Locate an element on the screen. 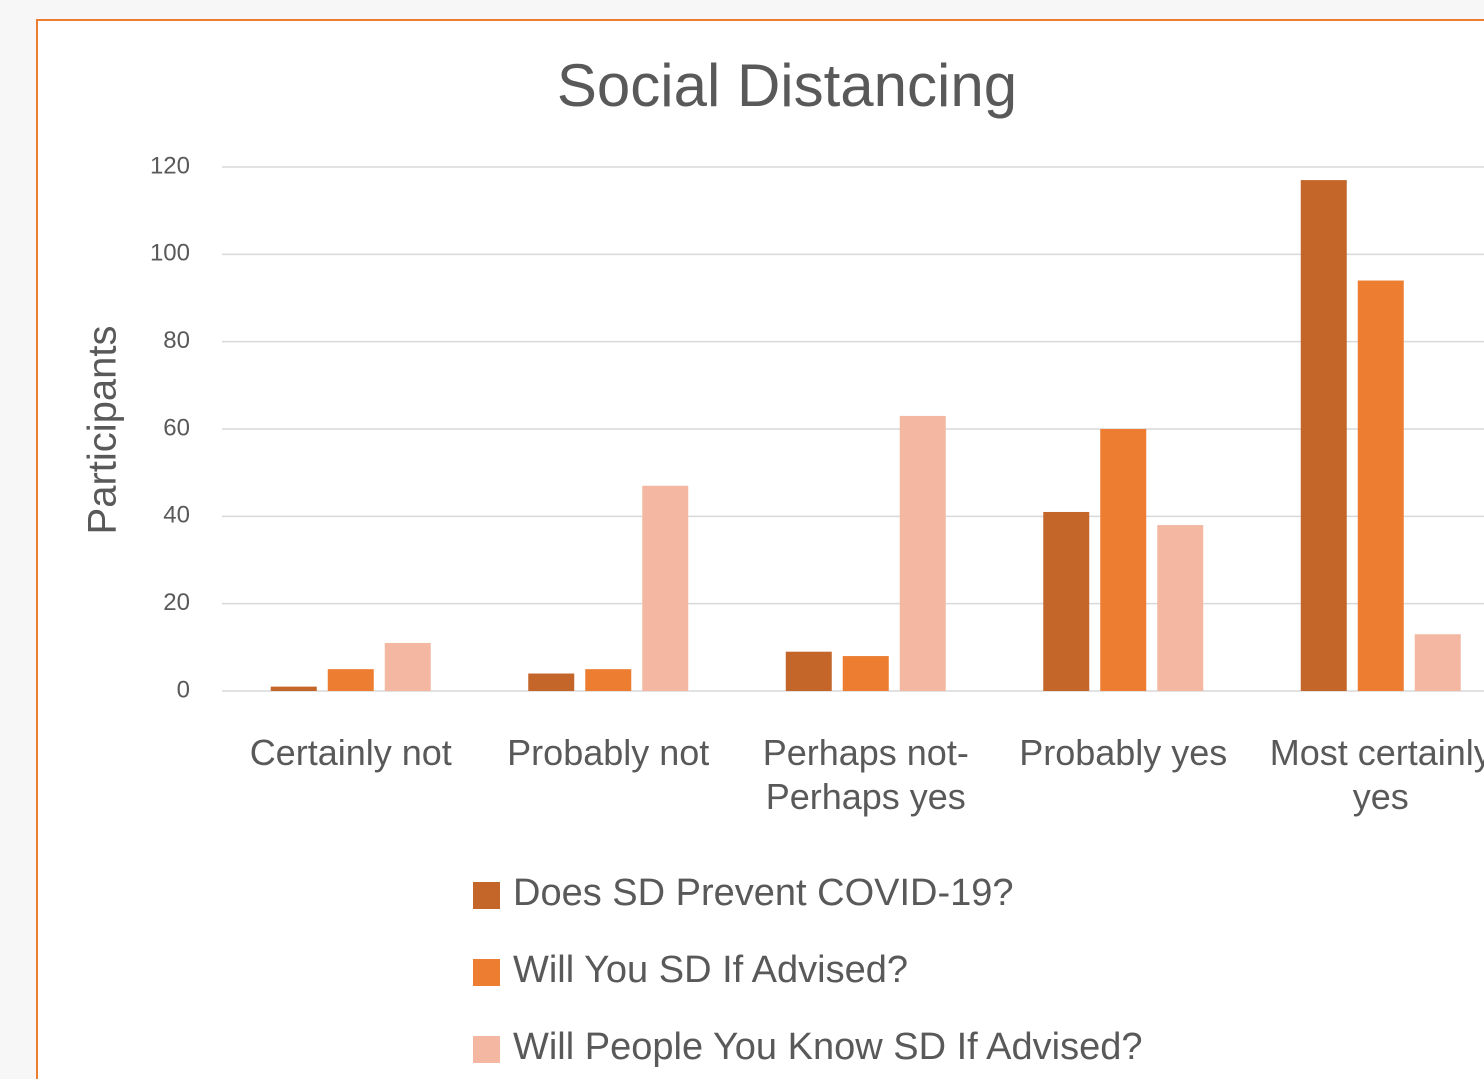 Image resolution: width=1484 pixels, height=1079 pixels. y-tick-label: 0 is located at coordinates (183, 689).